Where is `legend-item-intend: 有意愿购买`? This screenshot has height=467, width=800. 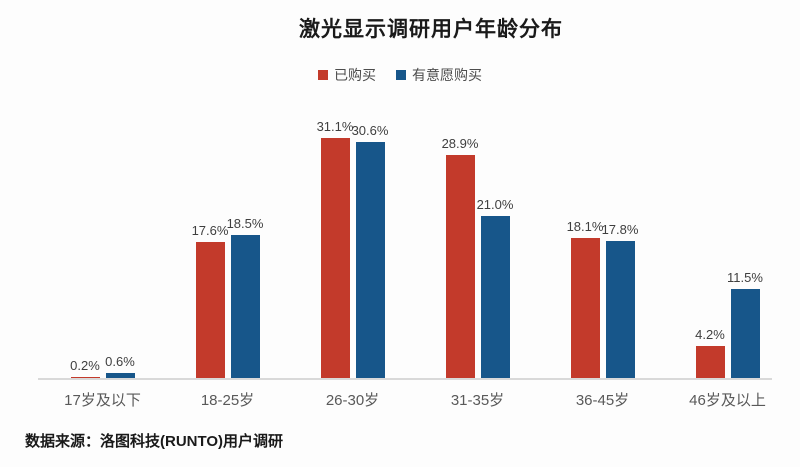
legend-item-intend: 有意愿购买 is located at coordinates (439, 75).